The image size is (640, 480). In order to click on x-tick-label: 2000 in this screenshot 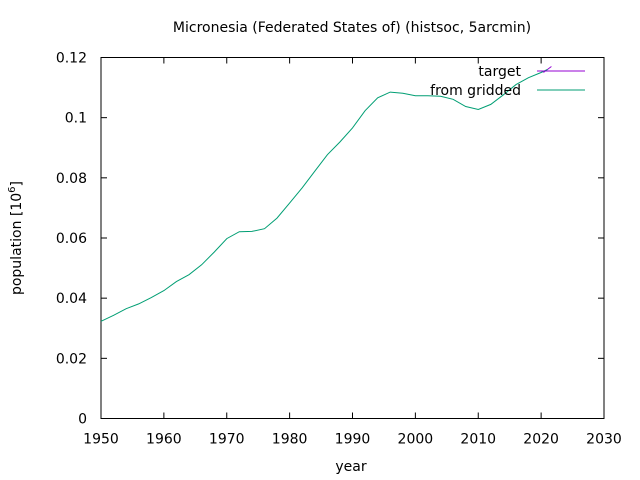, I will do `click(416, 440)`.